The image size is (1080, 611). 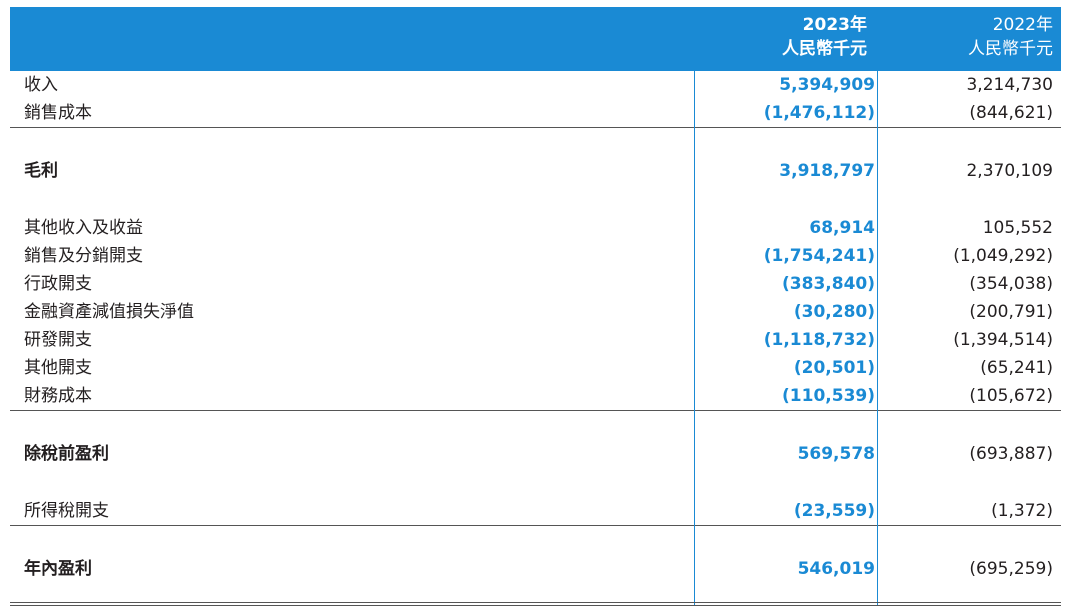 I want to click on row-label: 毛利, so click(x=41, y=171).